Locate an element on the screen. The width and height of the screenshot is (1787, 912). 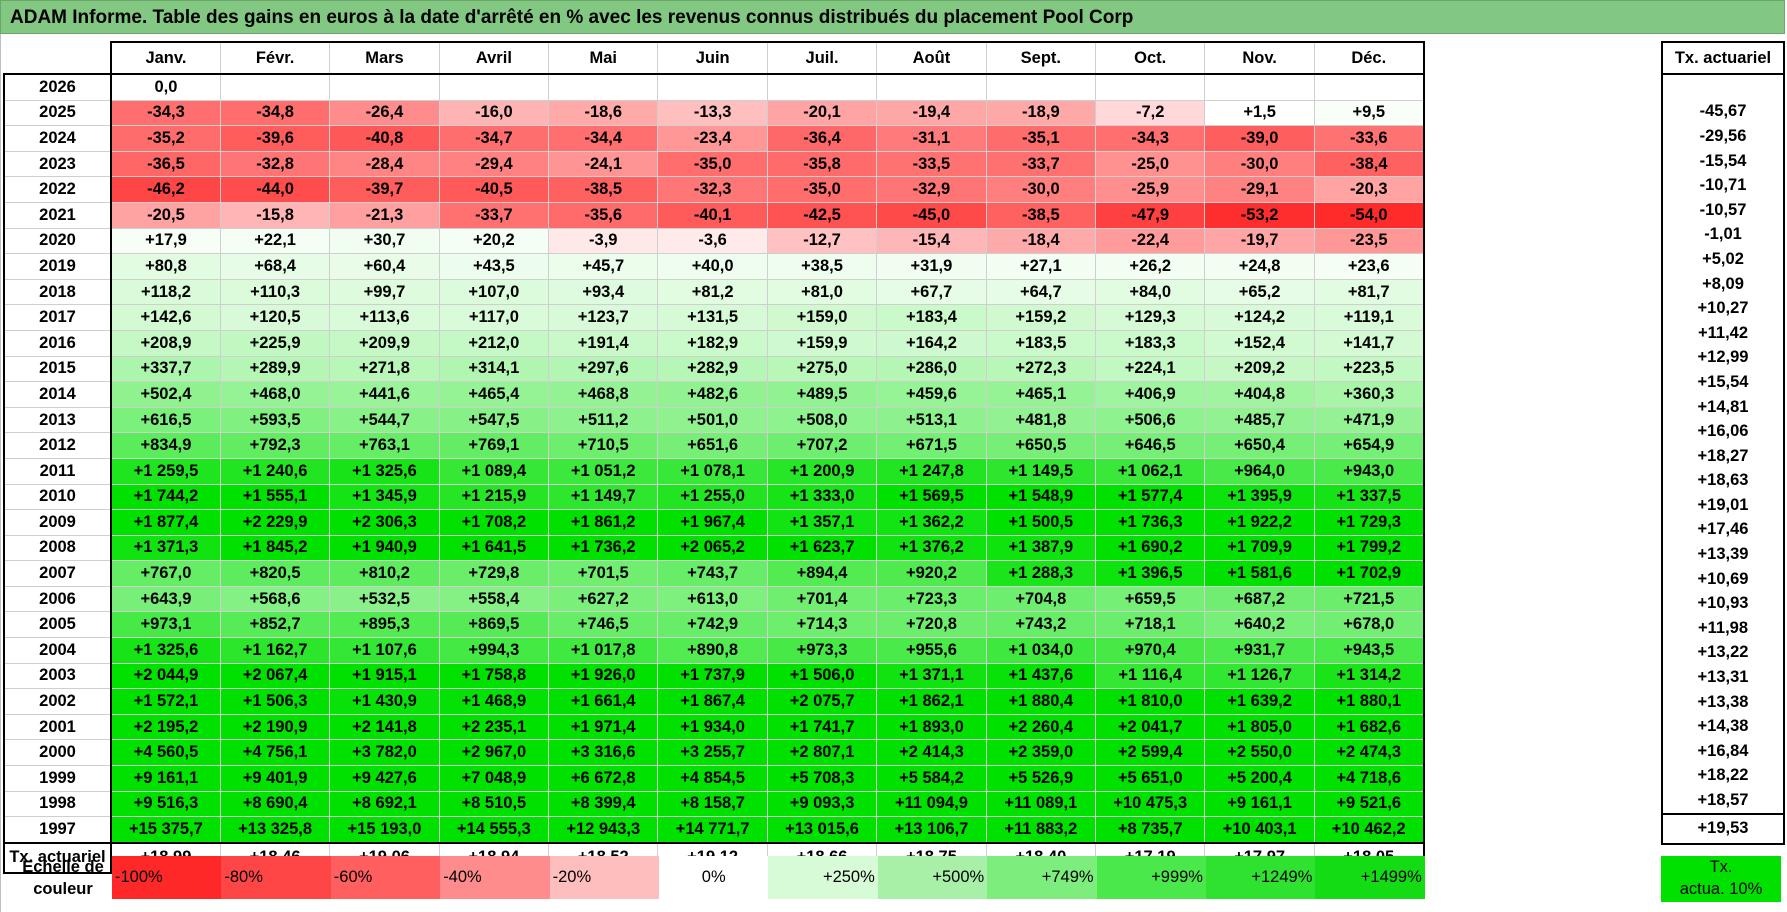
gain-cell: +2 550,0 is located at coordinates (1259, 753).